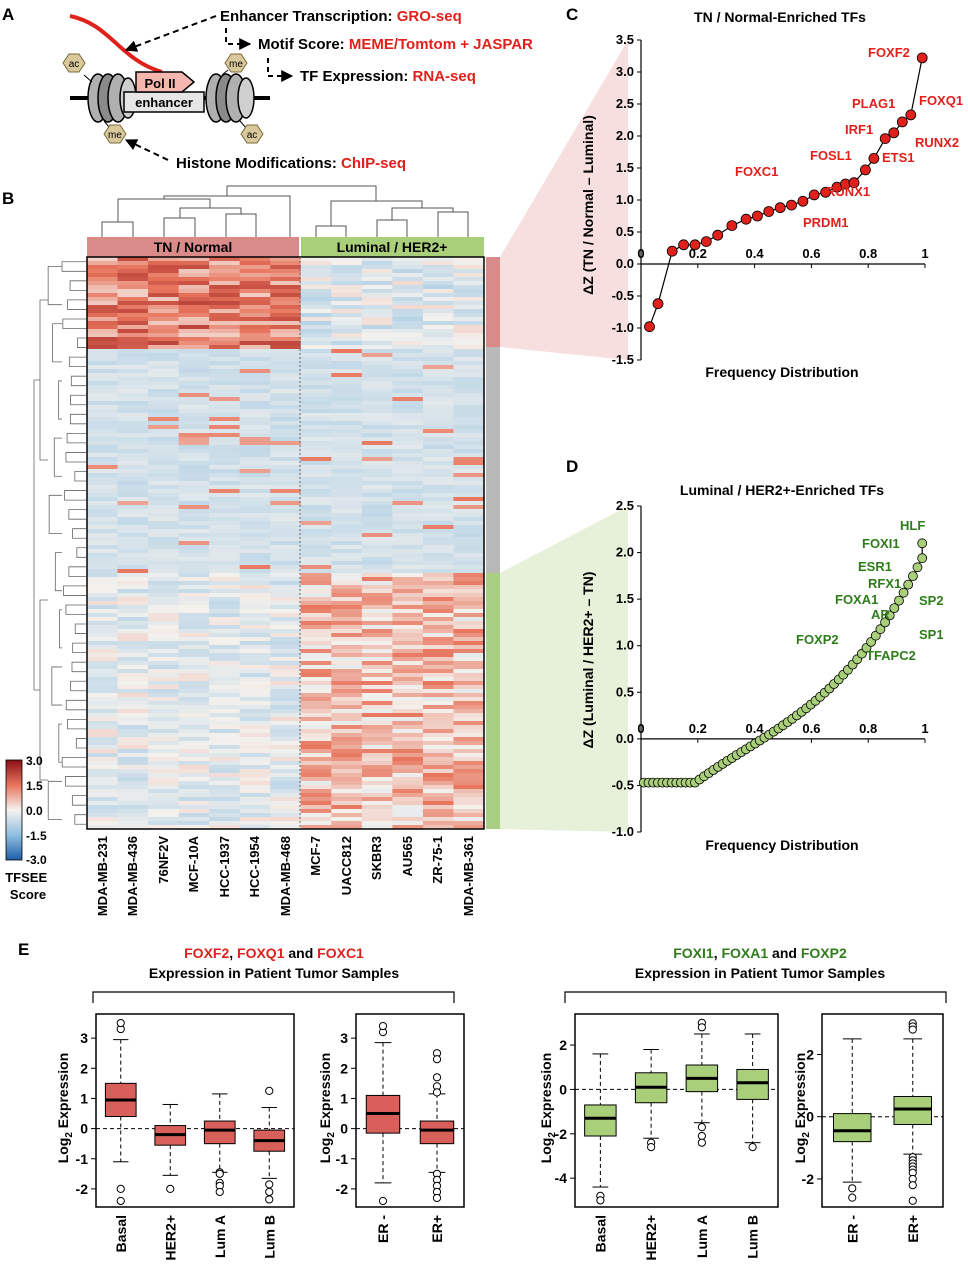 This screenshot has height=1280, width=968. Describe the element at coordinates (623, 327) in the screenshot. I see `y-tick-label: -1.0` at that location.